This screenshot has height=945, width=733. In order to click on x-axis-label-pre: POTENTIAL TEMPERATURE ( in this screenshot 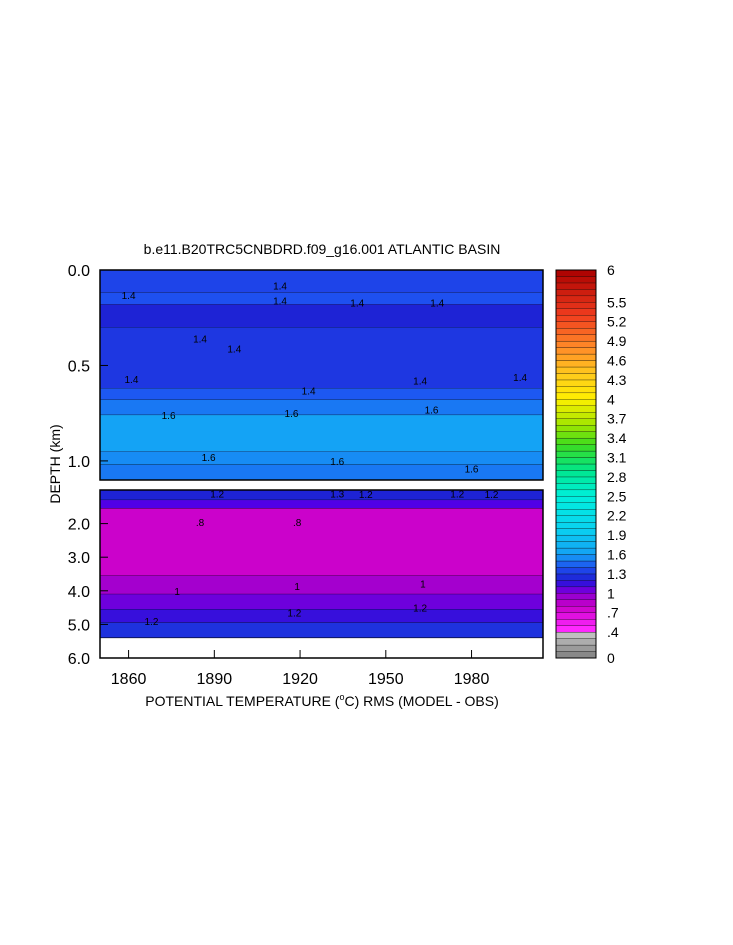, I will do `click(242, 701)`.